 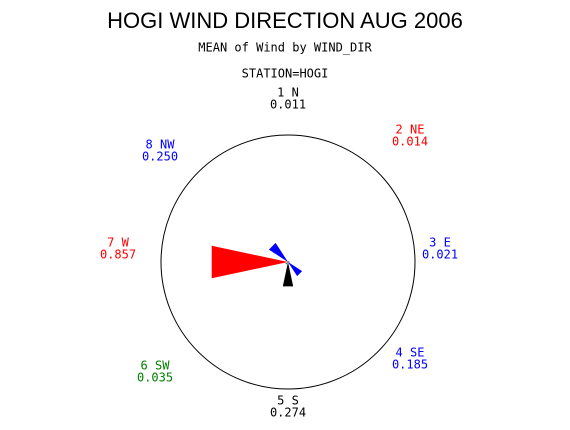 I want to click on value-label: 0.274, so click(x=288, y=413).